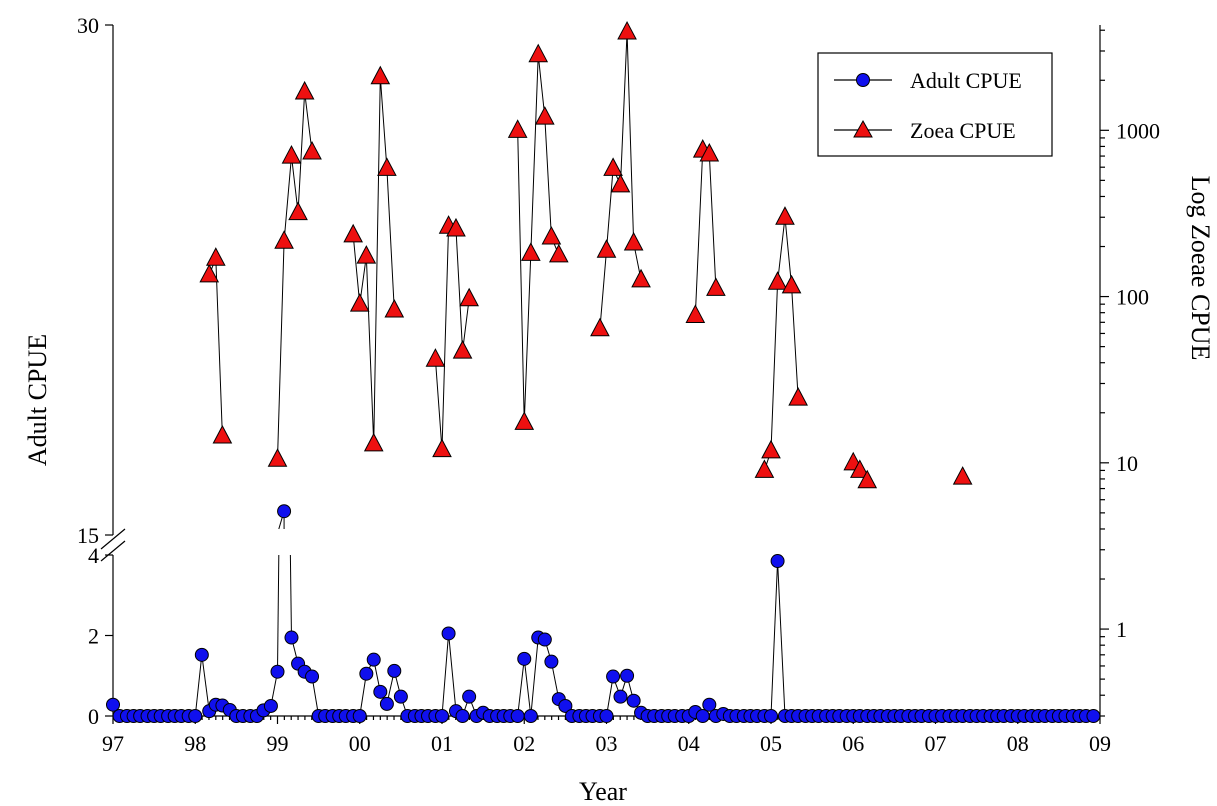 Image resolution: width=1217 pixels, height=806 pixels. Describe the element at coordinates (93, 636) in the screenshot. I see `y-left-tick-label: 2` at that location.